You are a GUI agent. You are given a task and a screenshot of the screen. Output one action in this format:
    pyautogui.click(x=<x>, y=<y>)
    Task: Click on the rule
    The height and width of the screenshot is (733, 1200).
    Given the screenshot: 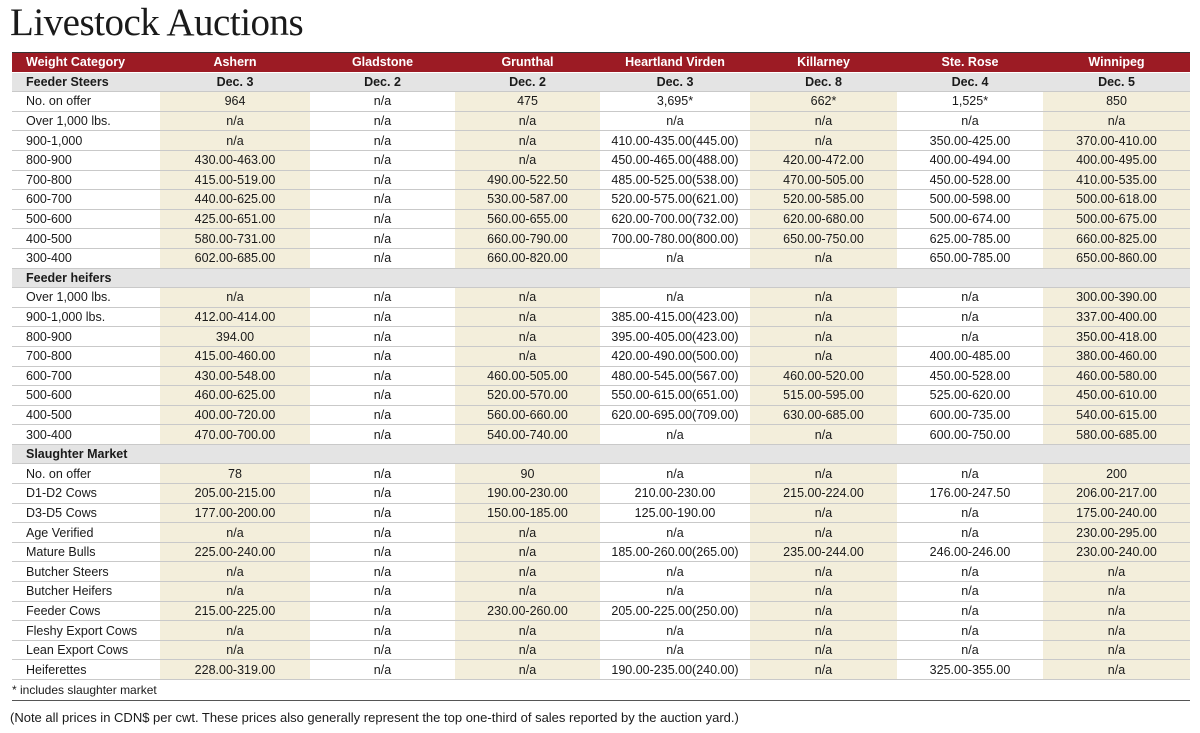 What is the action you would take?
    pyautogui.click(x=601, y=700)
    